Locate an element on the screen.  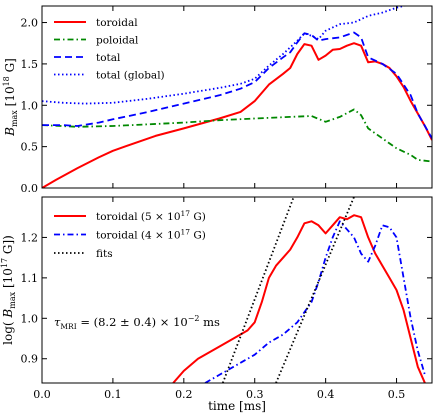
y-tick-label: 1.5 is located at coordinates (30, 64).